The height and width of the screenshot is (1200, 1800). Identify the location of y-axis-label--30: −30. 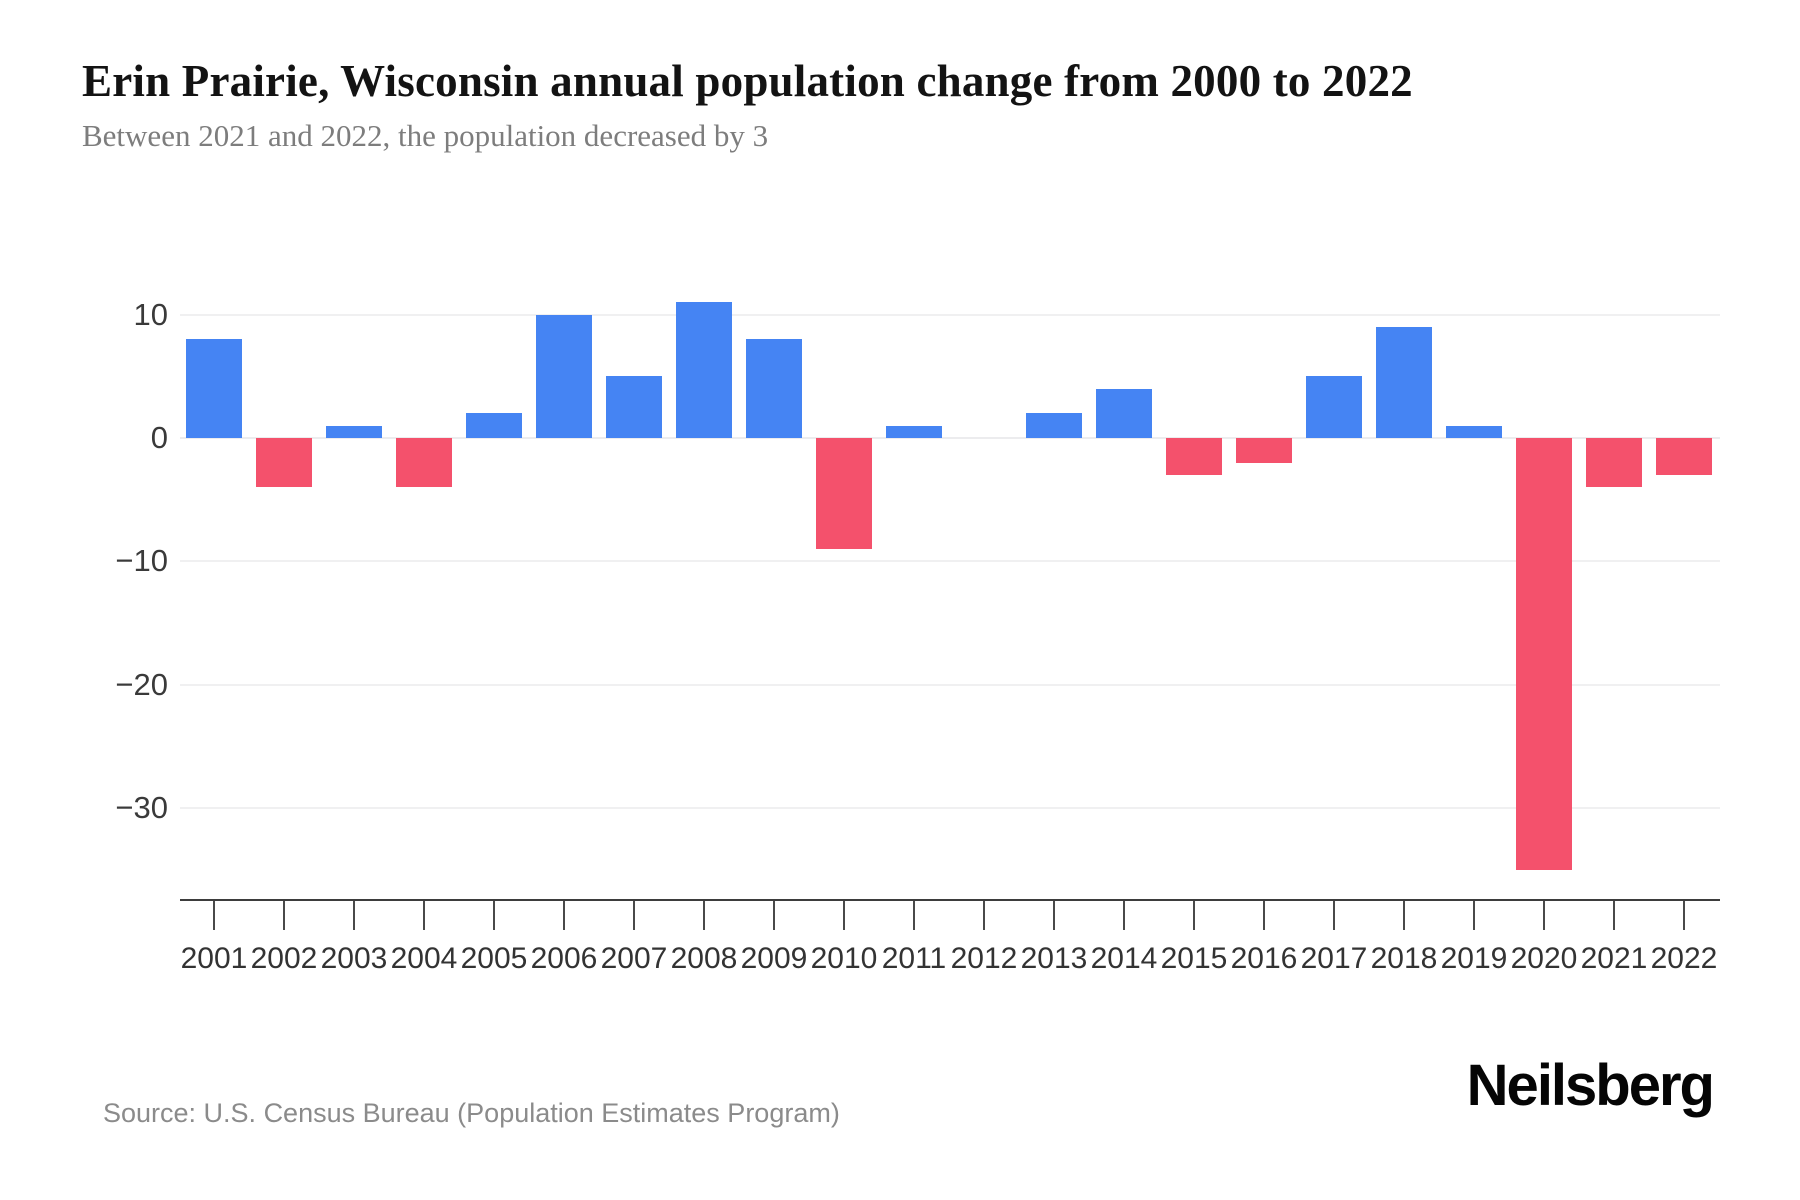
(141, 807).